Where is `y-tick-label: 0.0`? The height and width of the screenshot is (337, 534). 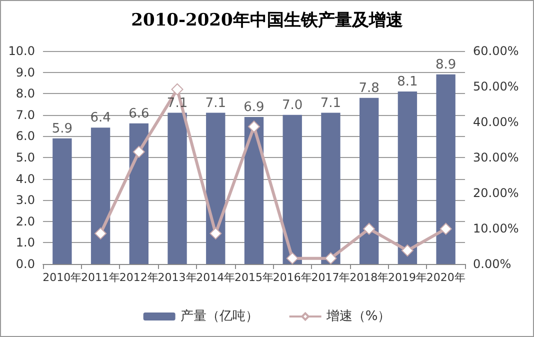 y-tick-label: 0.0 is located at coordinates (25, 264).